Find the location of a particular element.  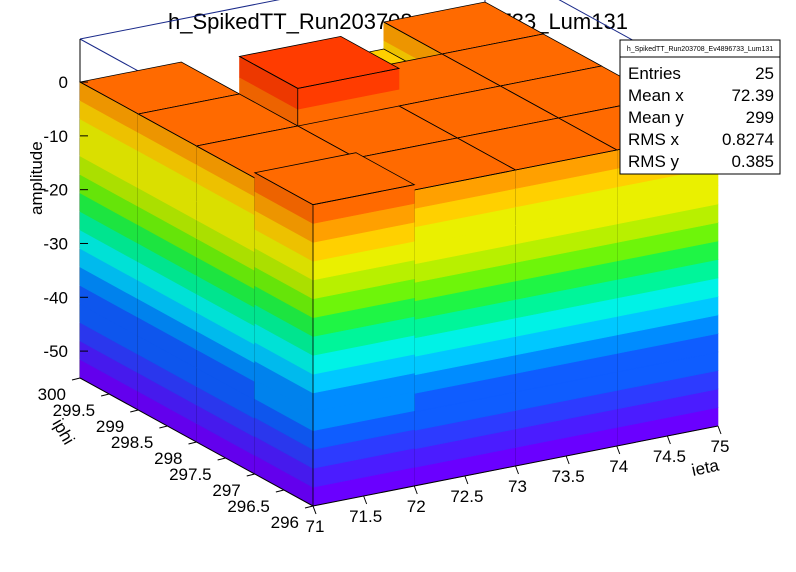

stats-value: 25 is located at coordinates (764, 73).